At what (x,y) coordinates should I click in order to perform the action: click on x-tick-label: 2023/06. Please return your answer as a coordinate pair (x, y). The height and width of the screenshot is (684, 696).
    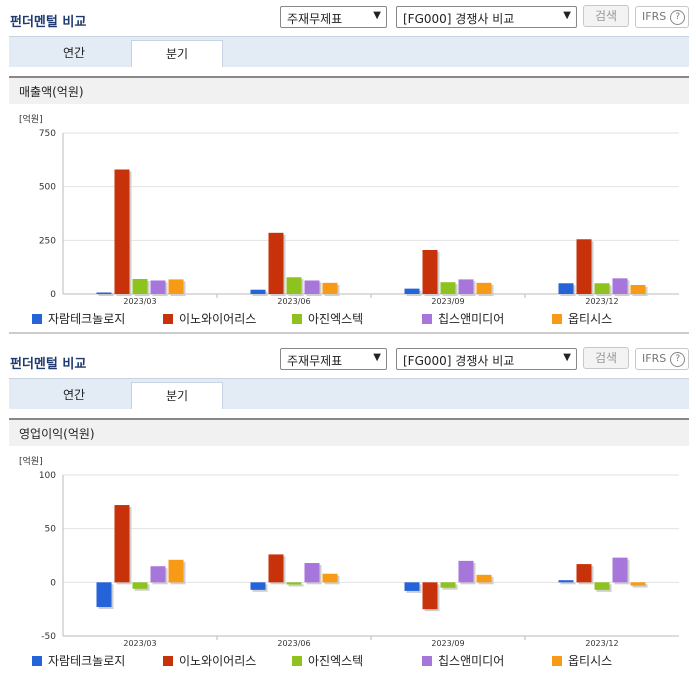
    Looking at the image, I should click on (293, 301).